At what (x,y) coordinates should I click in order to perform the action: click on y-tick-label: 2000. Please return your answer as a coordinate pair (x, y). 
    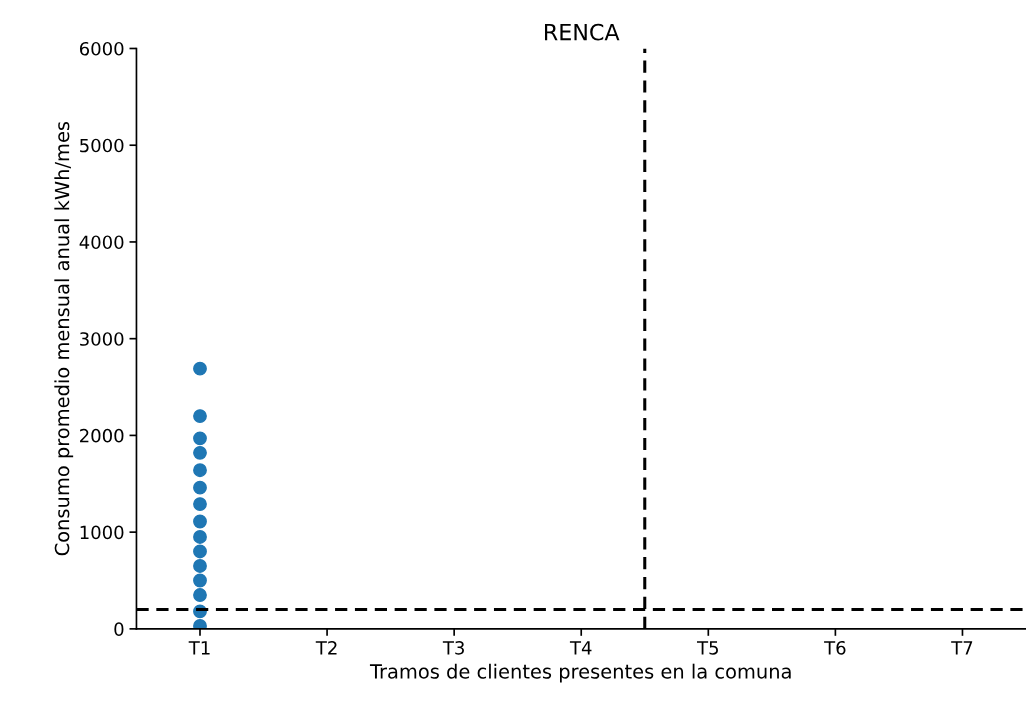
    Looking at the image, I should click on (102, 435).